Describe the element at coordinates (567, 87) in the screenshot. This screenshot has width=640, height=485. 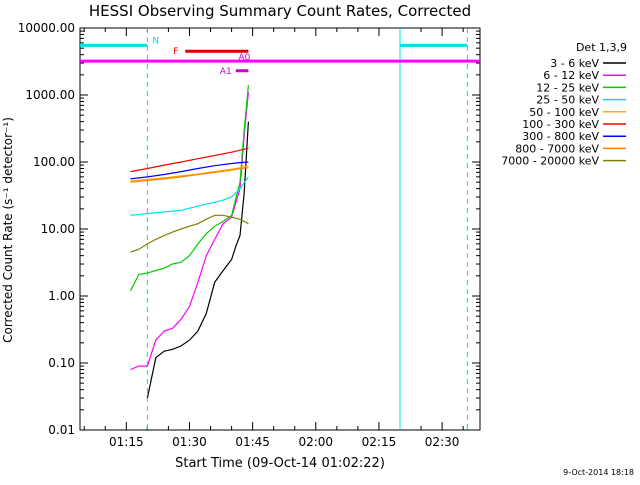
I see `legend-label: 12 - 25 keV` at that location.